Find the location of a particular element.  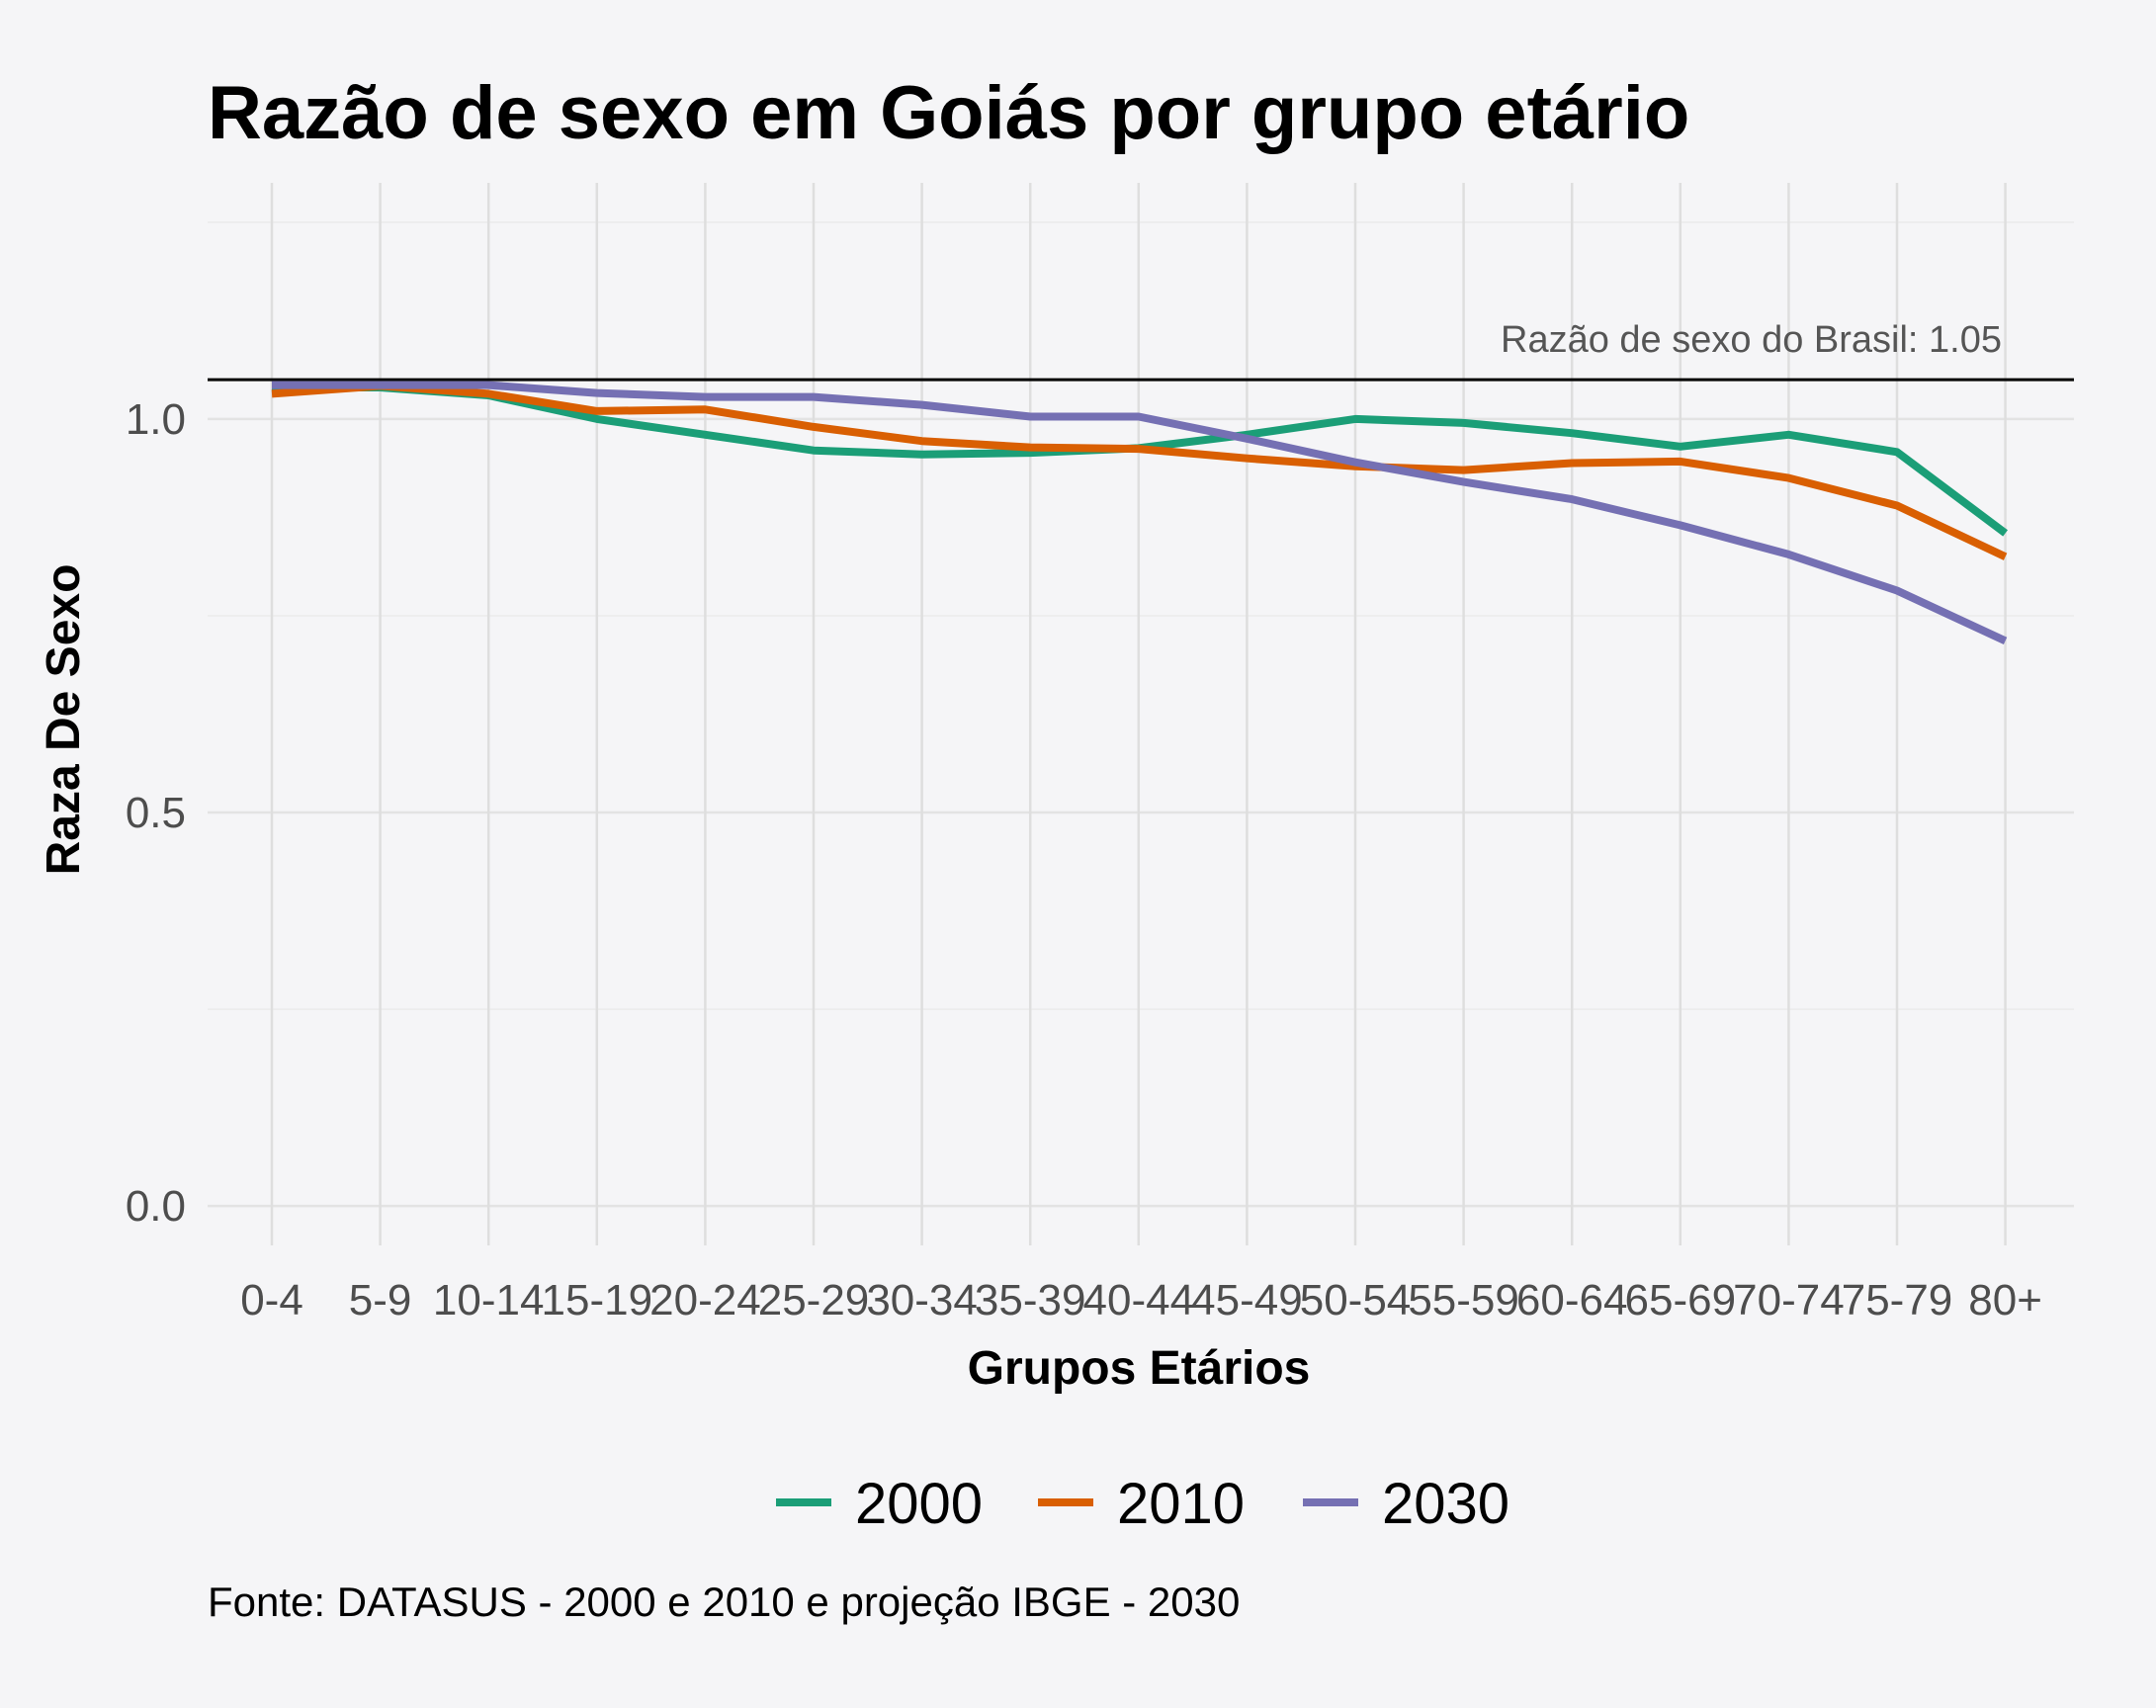

x-tick-label: 40-44 is located at coordinates (1139, 1300).